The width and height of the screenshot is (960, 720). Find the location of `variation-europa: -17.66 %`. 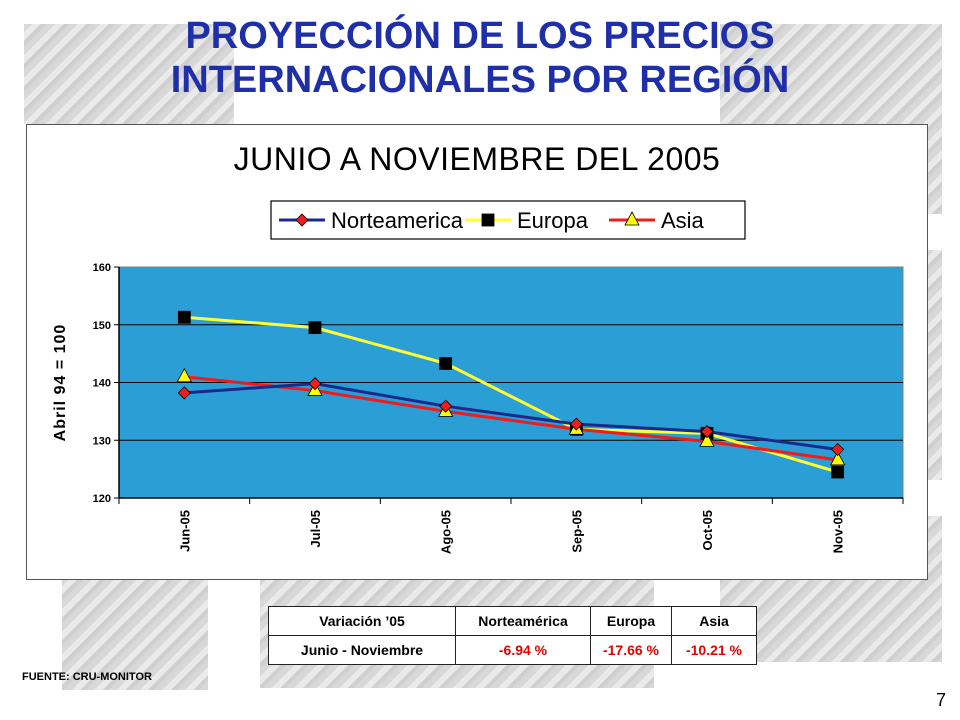

variation-europa: -17.66 % is located at coordinates (631, 650).